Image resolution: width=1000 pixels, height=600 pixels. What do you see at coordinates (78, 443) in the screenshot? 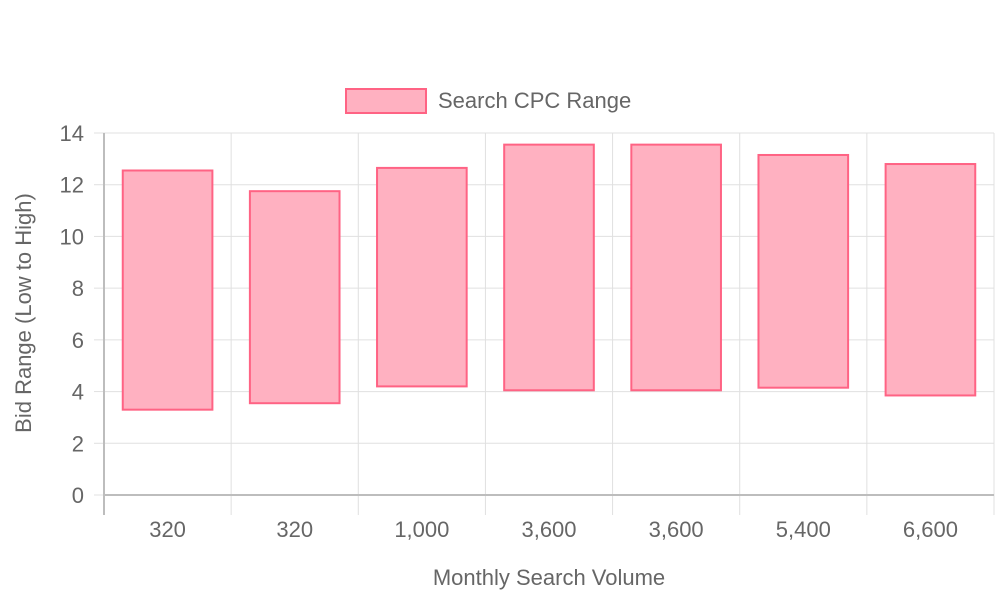
I see `y-tick-label: 2` at bounding box center [78, 443].